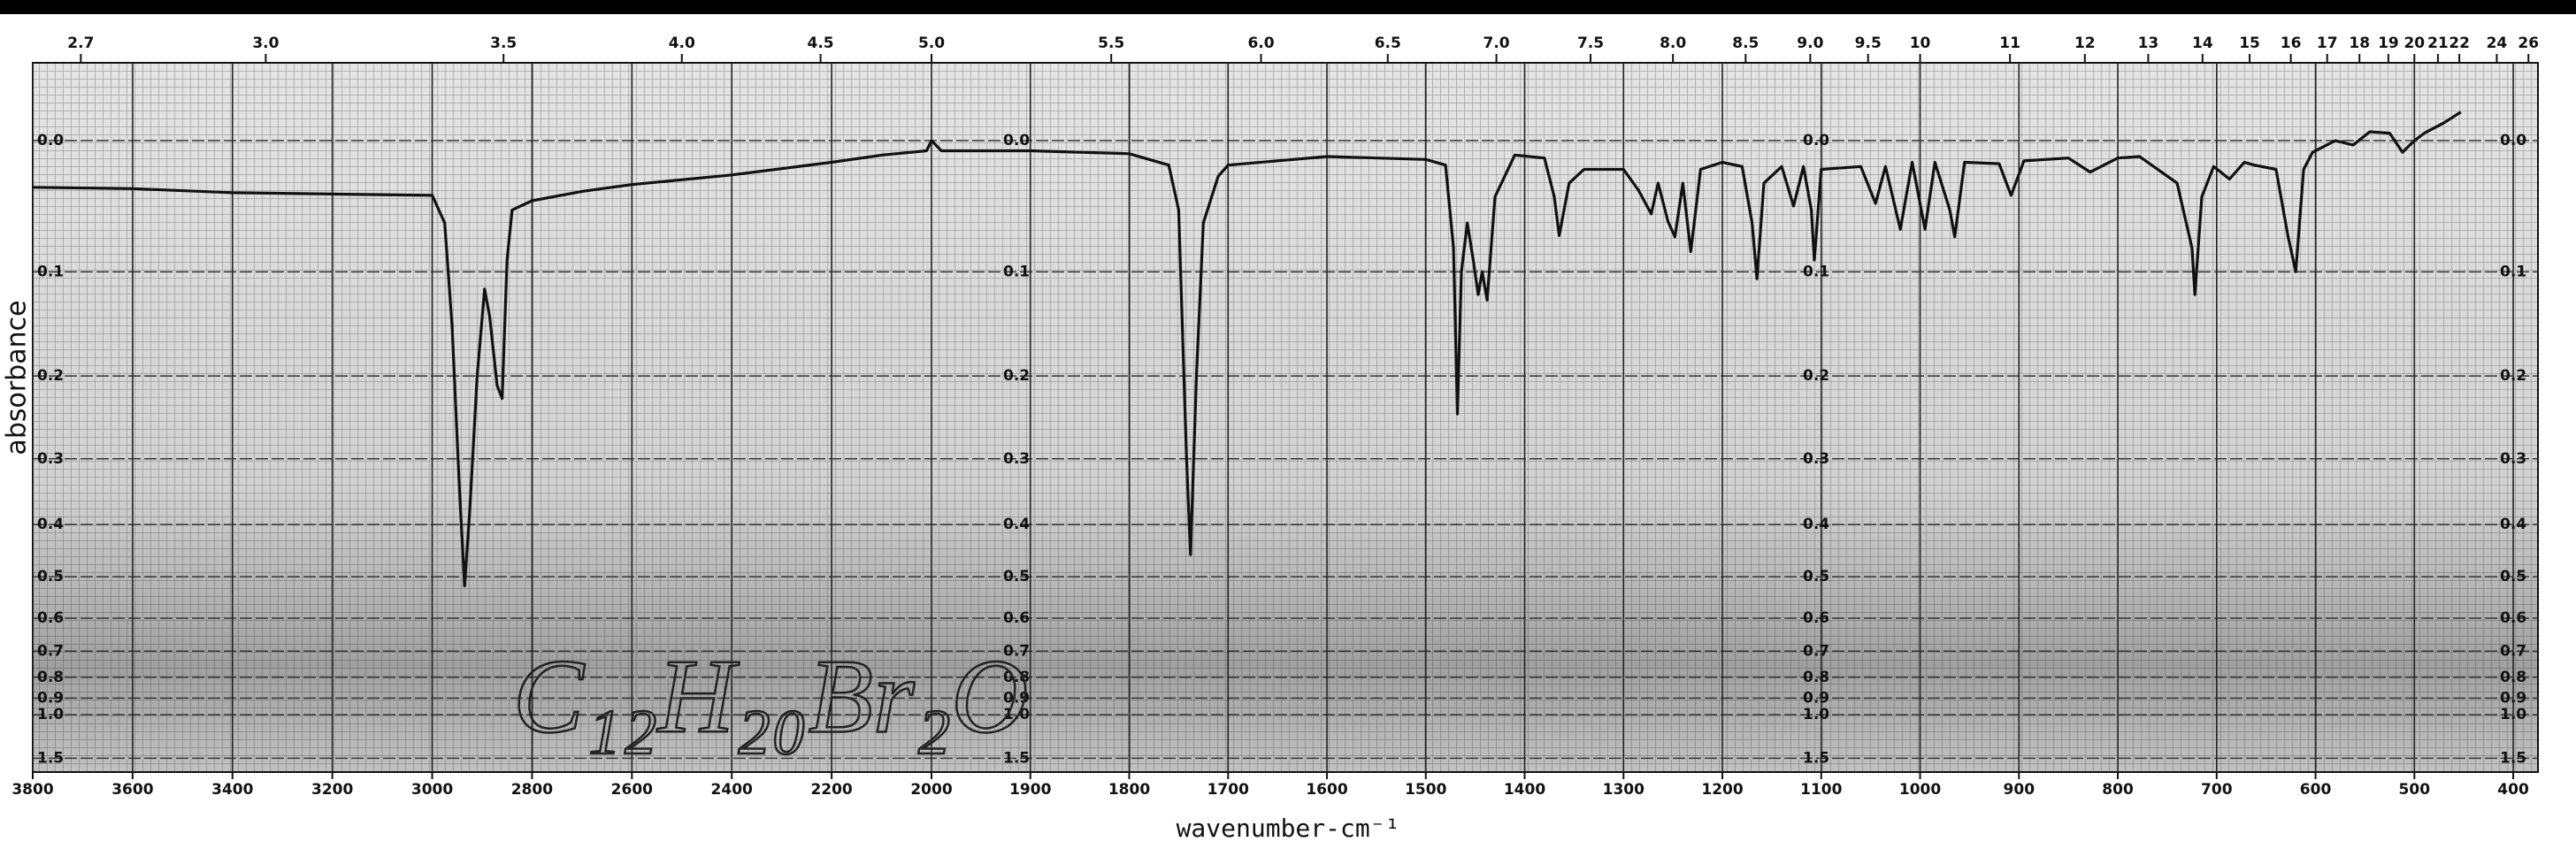  What do you see at coordinates (32, 790) in the screenshot?
I see `x-tick-label: 3800` at bounding box center [32, 790].